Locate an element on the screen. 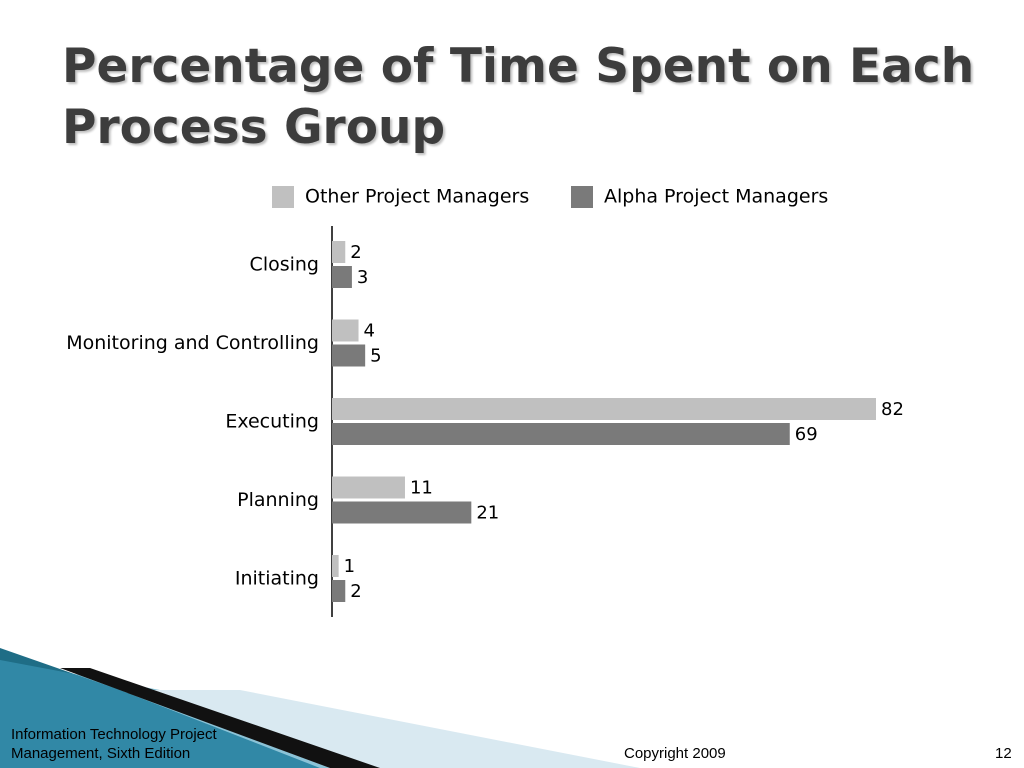 The width and height of the screenshot is (1024, 768). value-label-other-project-managers-monitoring-and-controlling: 4 is located at coordinates (369, 331).